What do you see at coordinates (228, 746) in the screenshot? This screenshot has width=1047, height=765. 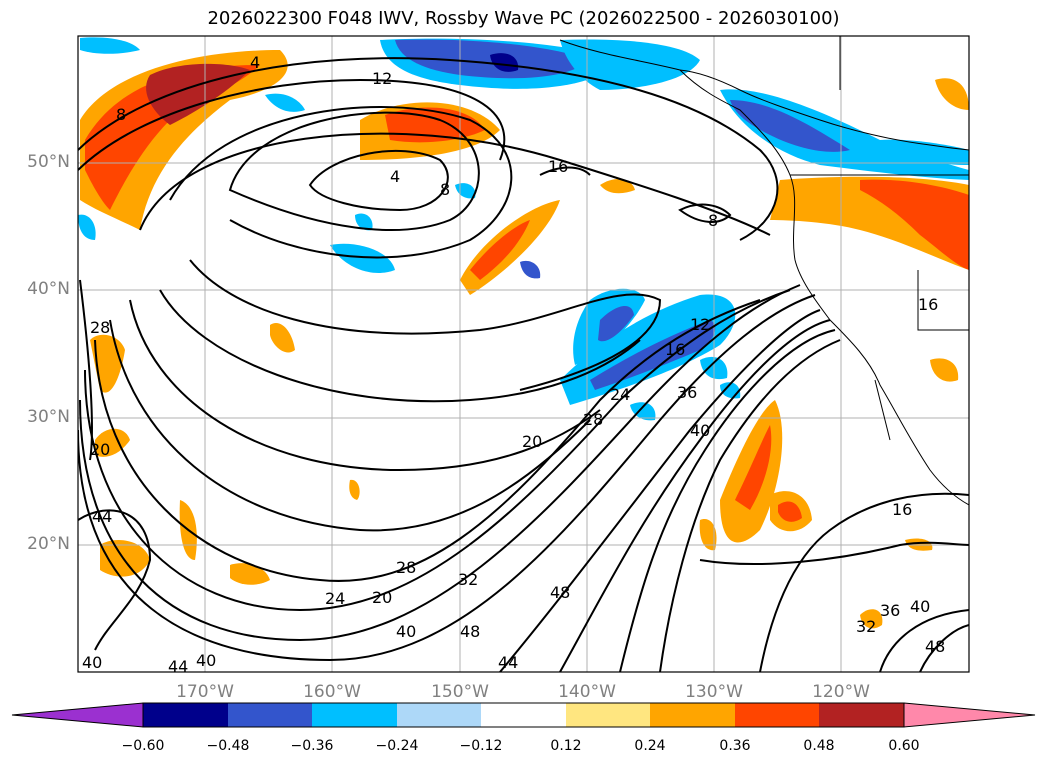 I see `colorbar-tick-label: −0.48` at bounding box center [228, 746].